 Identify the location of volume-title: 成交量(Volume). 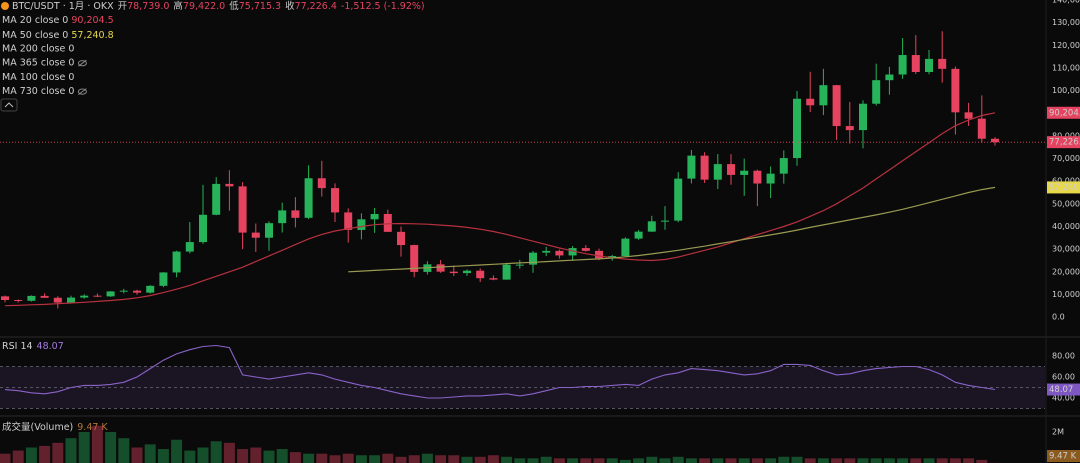
(37, 427).